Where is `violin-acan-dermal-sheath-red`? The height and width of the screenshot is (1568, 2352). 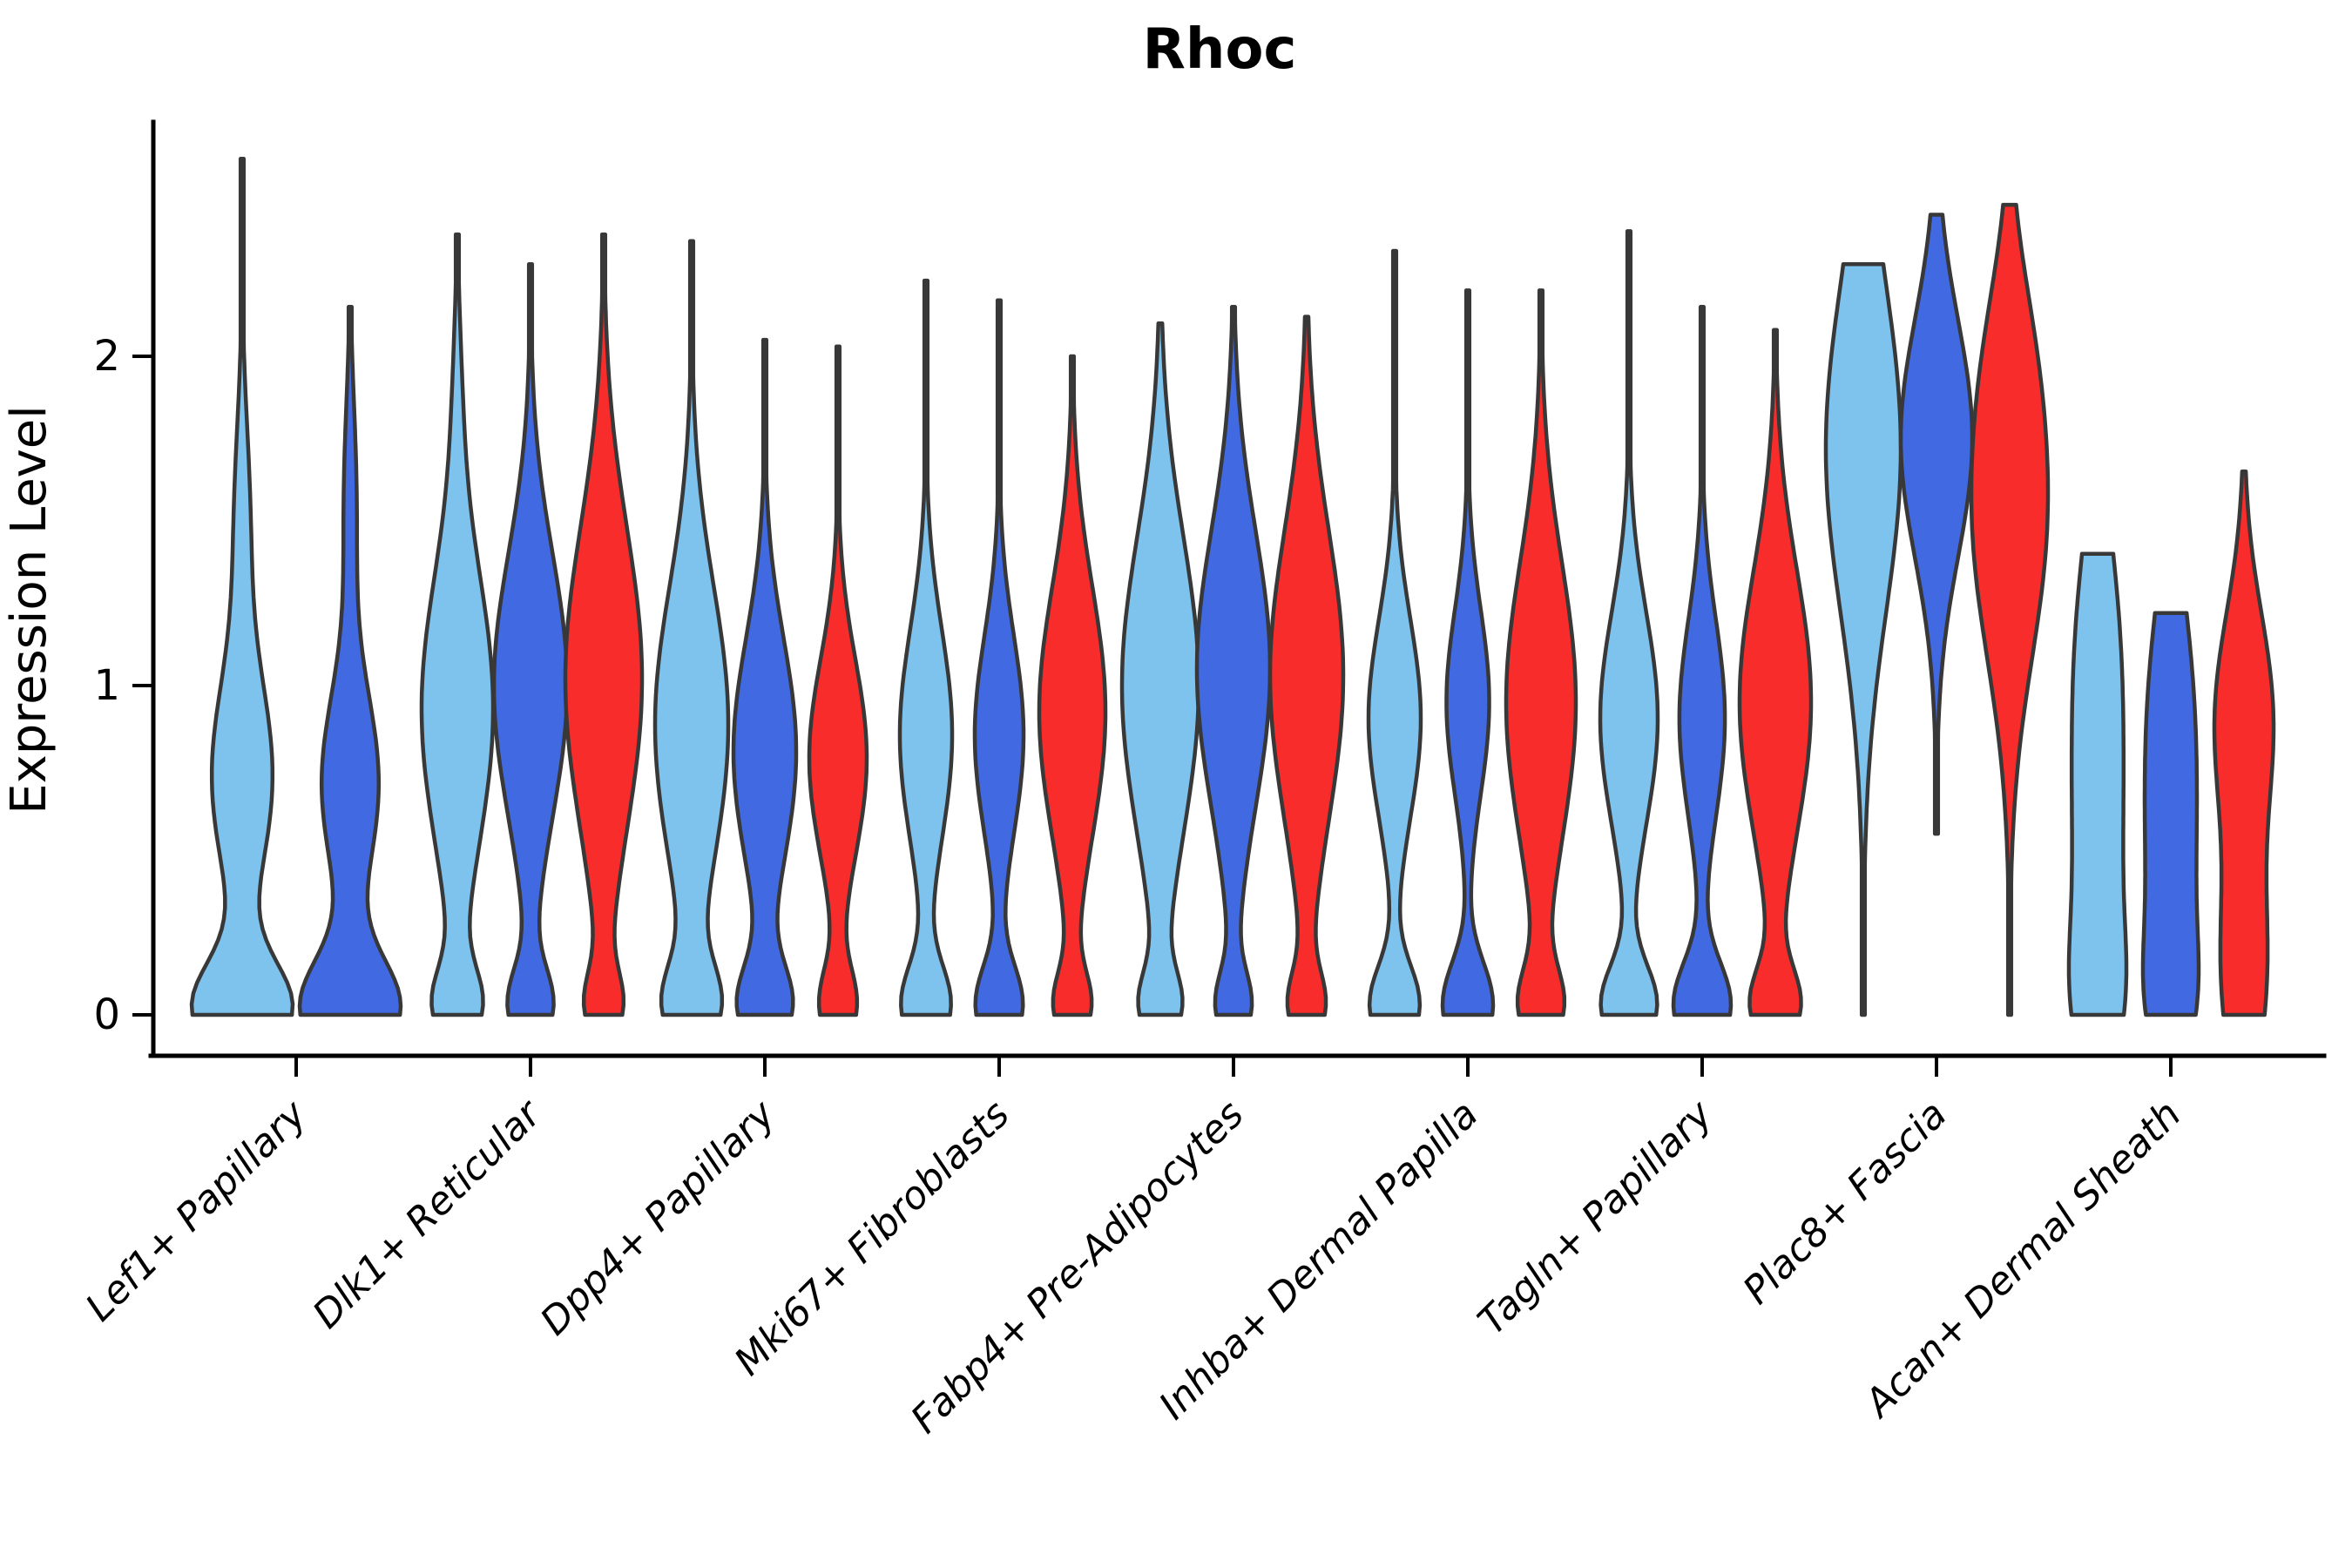
violin-acan-dermal-sheath-red is located at coordinates (2244, 743).